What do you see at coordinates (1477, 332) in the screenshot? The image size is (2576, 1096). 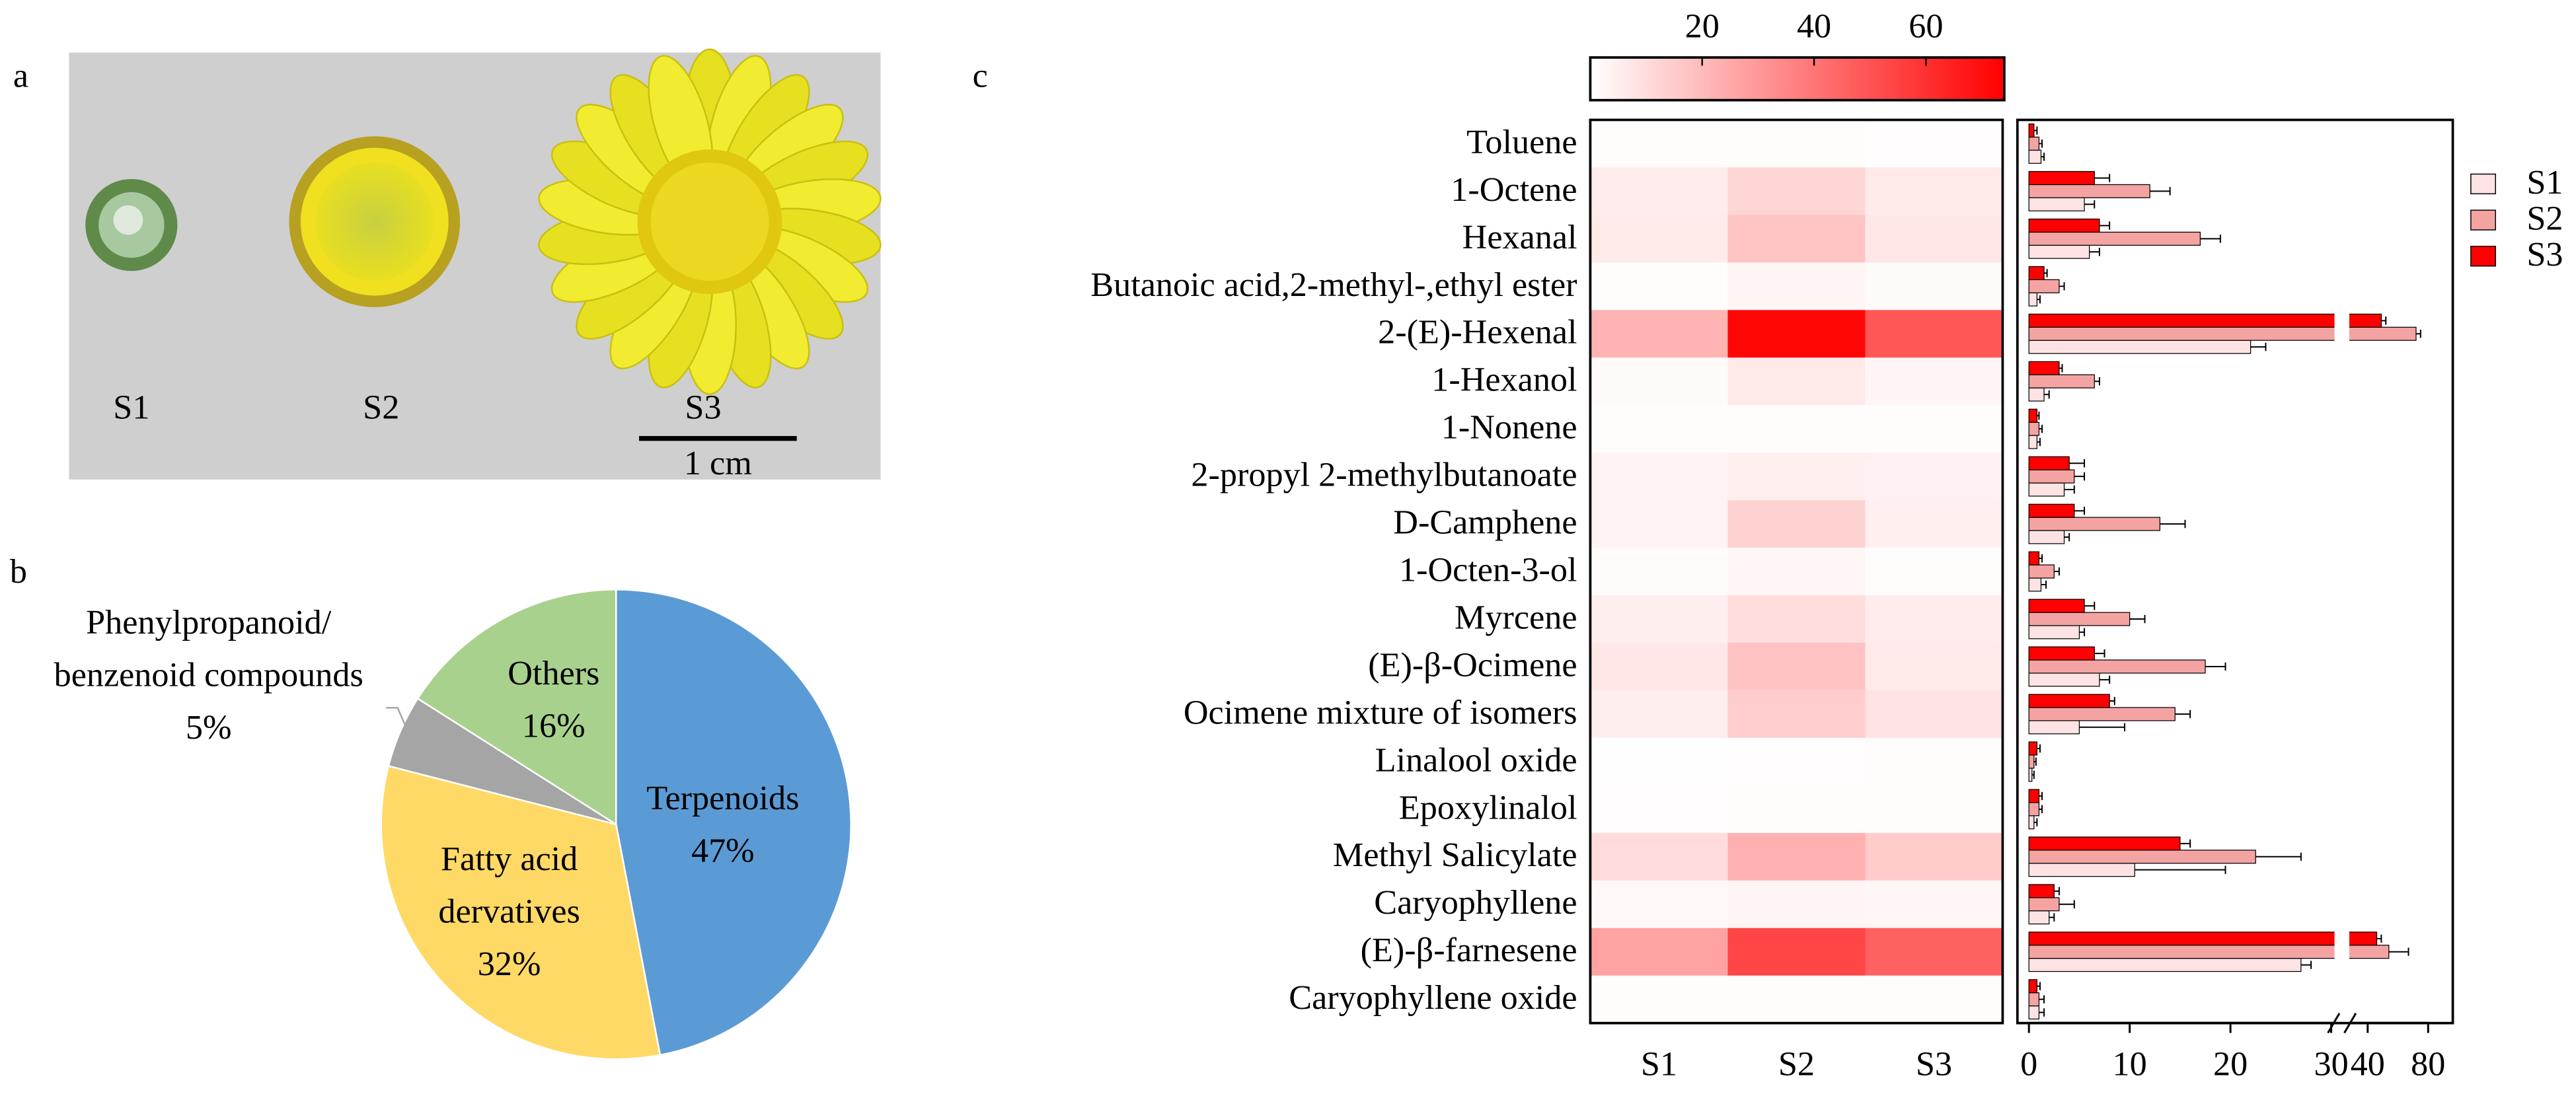 I see `row-label: 2-(E)-Hexenal` at bounding box center [1477, 332].